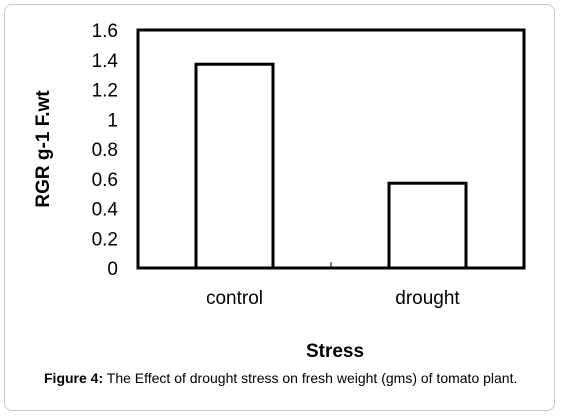 This screenshot has width=561, height=417. I want to click on bar-drought, so click(427, 225).